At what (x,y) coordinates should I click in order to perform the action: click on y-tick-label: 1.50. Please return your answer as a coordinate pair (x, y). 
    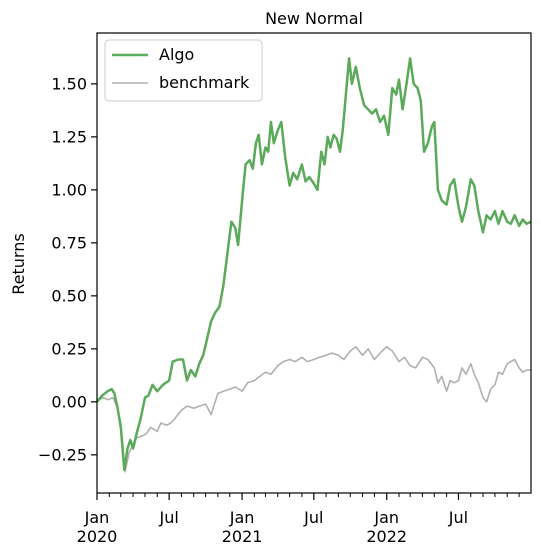
    Looking at the image, I should click on (69, 83).